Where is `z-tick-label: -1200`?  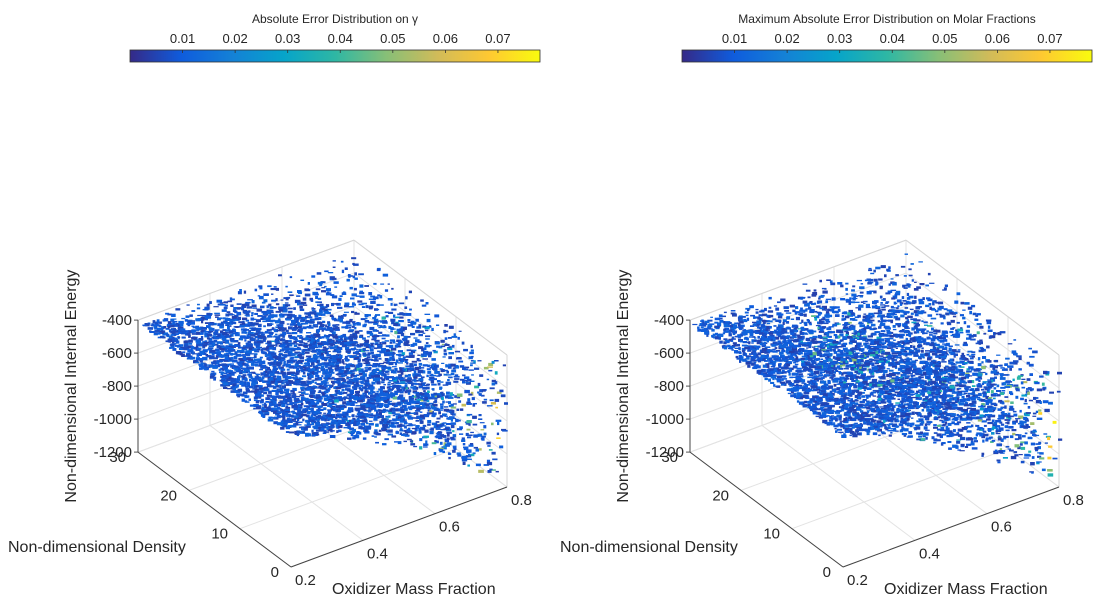 z-tick-label: -1200 is located at coordinates (113, 452).